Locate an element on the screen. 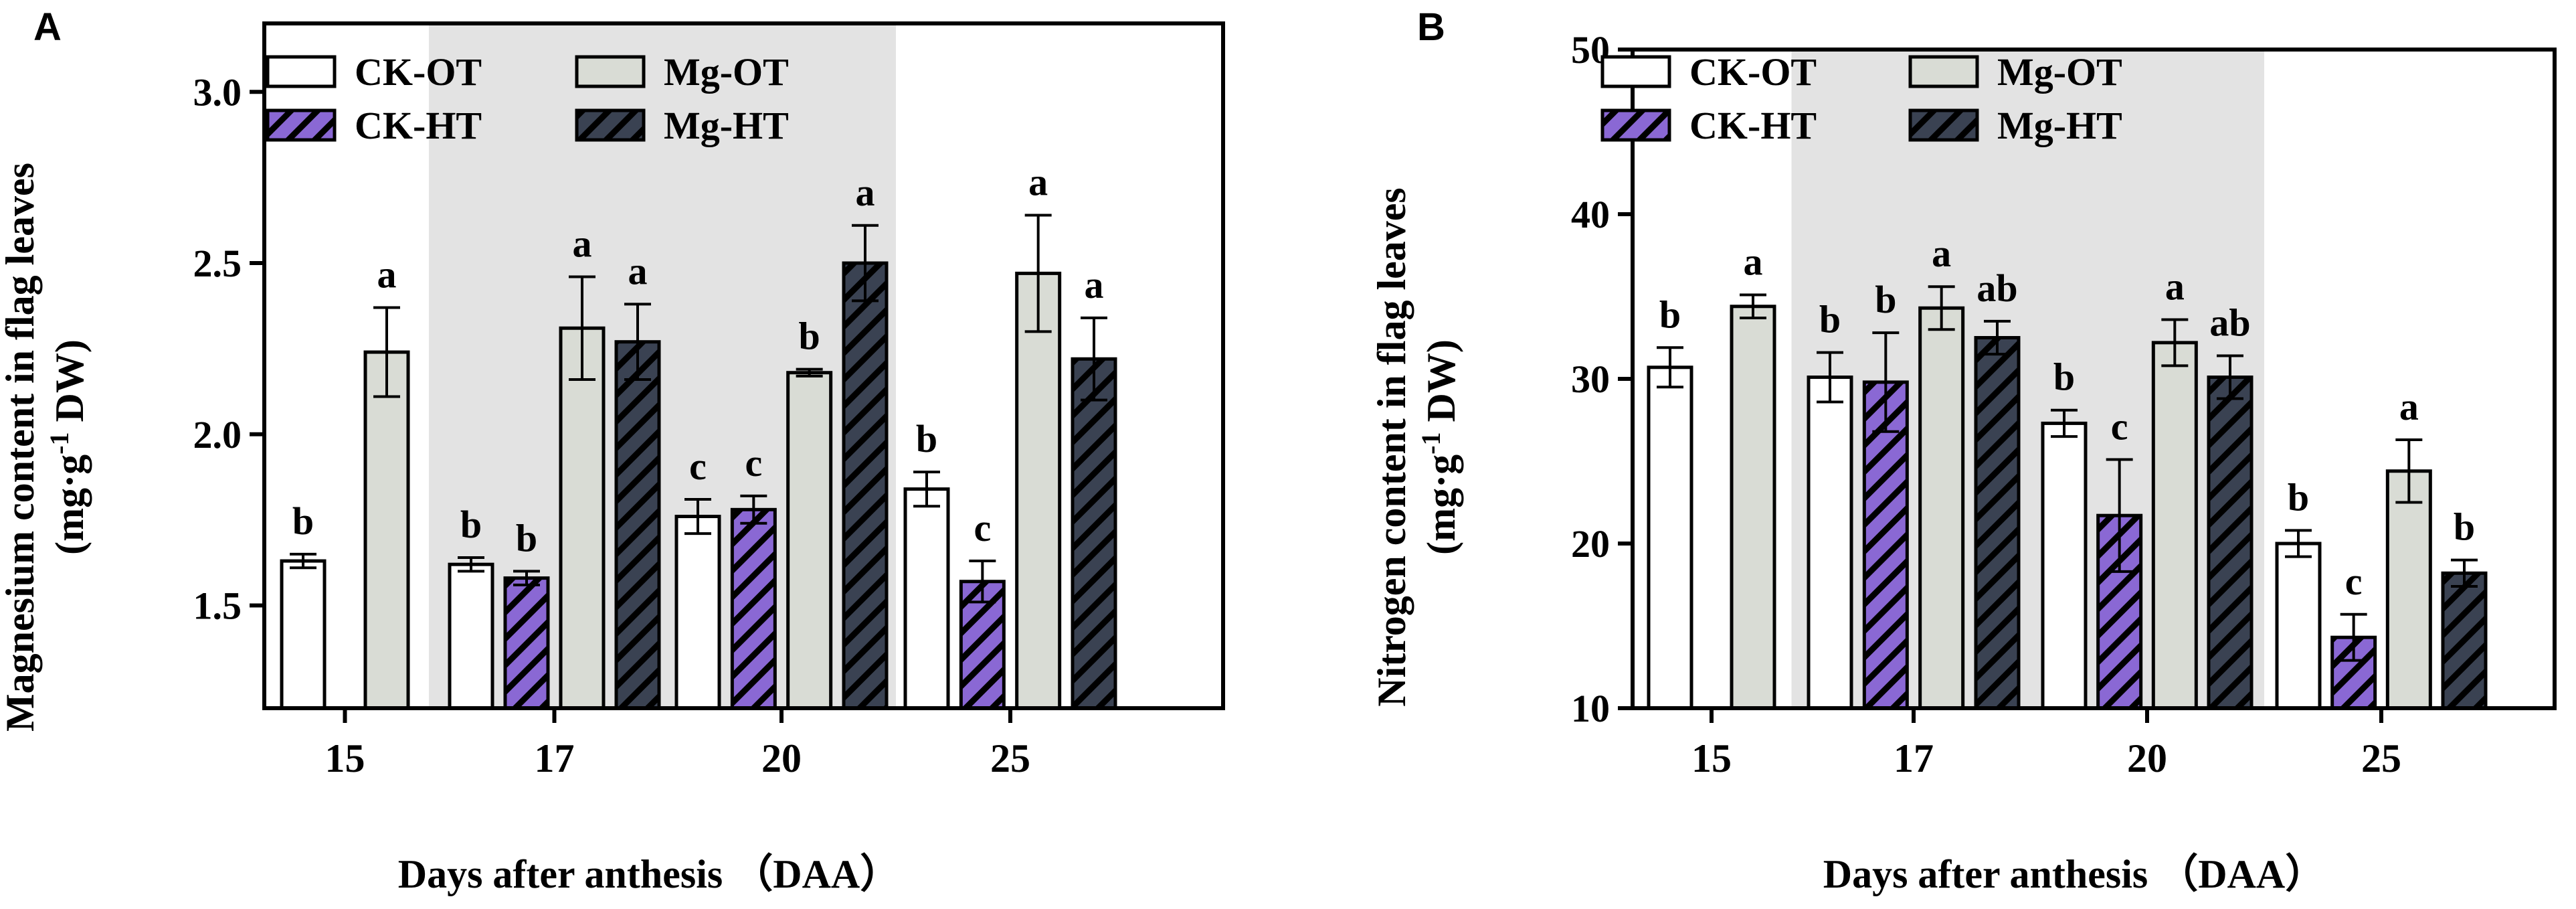 This screenshot has height=909, width=2576. panel-b-ytick-label: 20 is located at coordinates (1590, 544).